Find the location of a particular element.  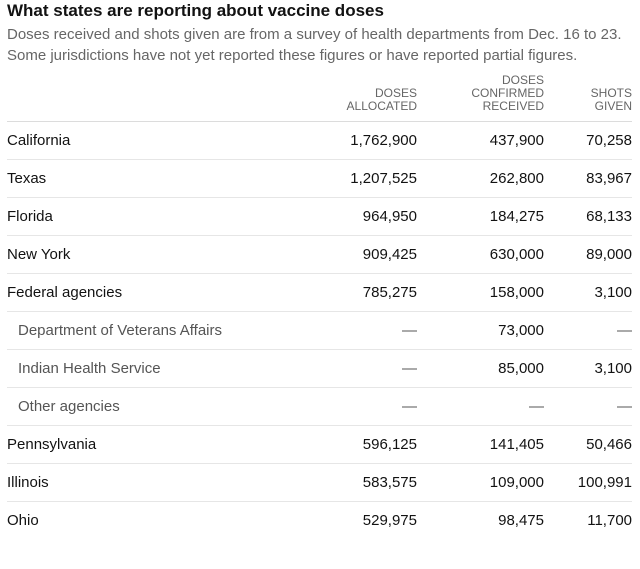

row-received: 73,000 is located at coordinates (480, 330).